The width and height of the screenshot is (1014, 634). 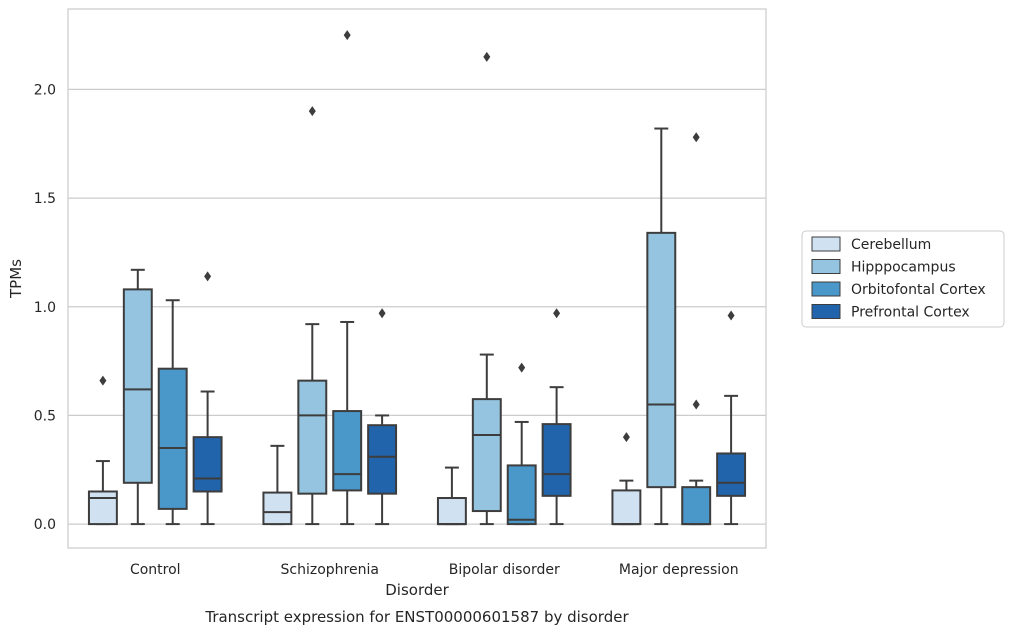 What do you see at coordinates (918, 290) in the screenshot?
I see `legend-label: Orbitofontal Cortex` at bounding box center [918, 290].